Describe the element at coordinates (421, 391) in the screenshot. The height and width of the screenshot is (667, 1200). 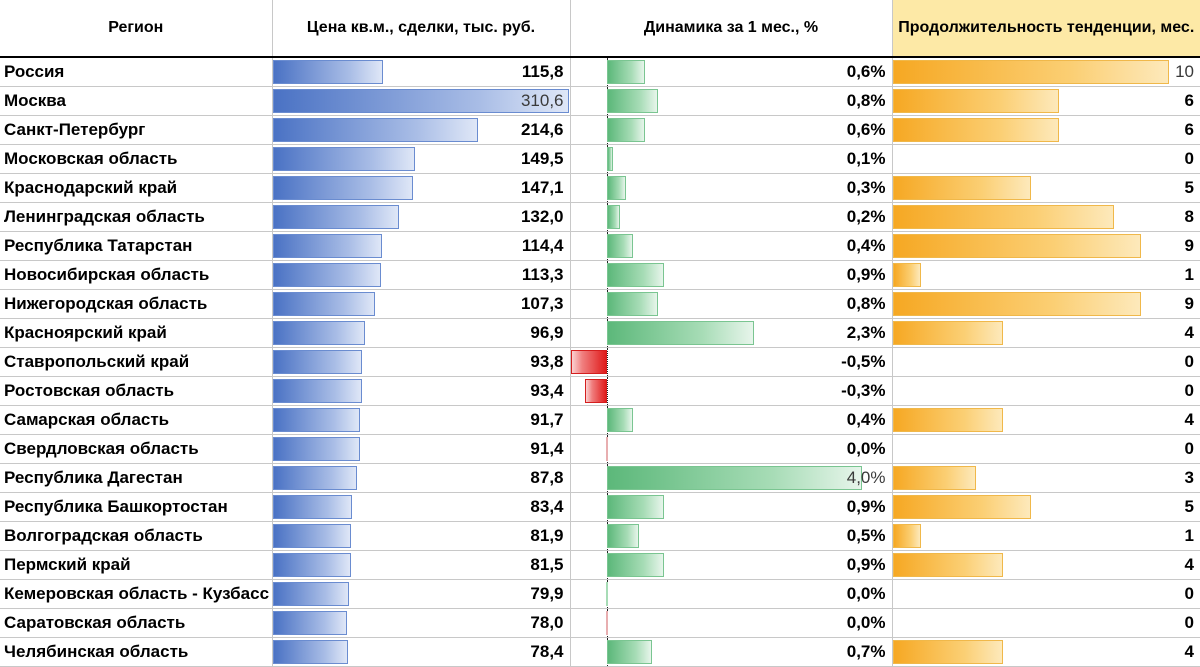
I see `price-cell: 93,4` at that location.